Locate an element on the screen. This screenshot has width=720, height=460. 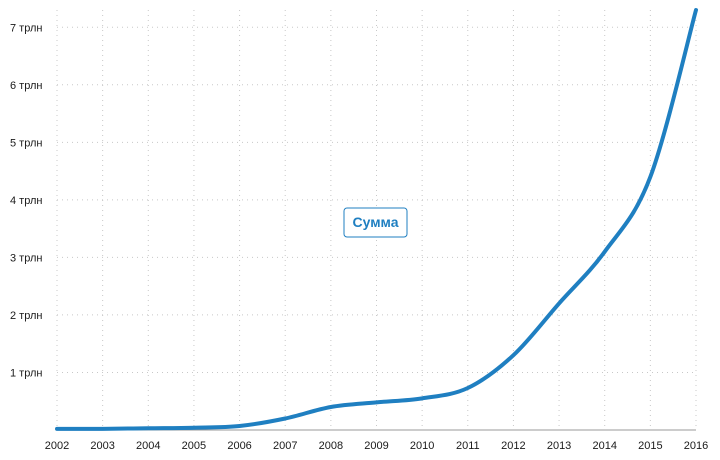
y-tick-label: 1 трлн is located at coordinates (26, 373).